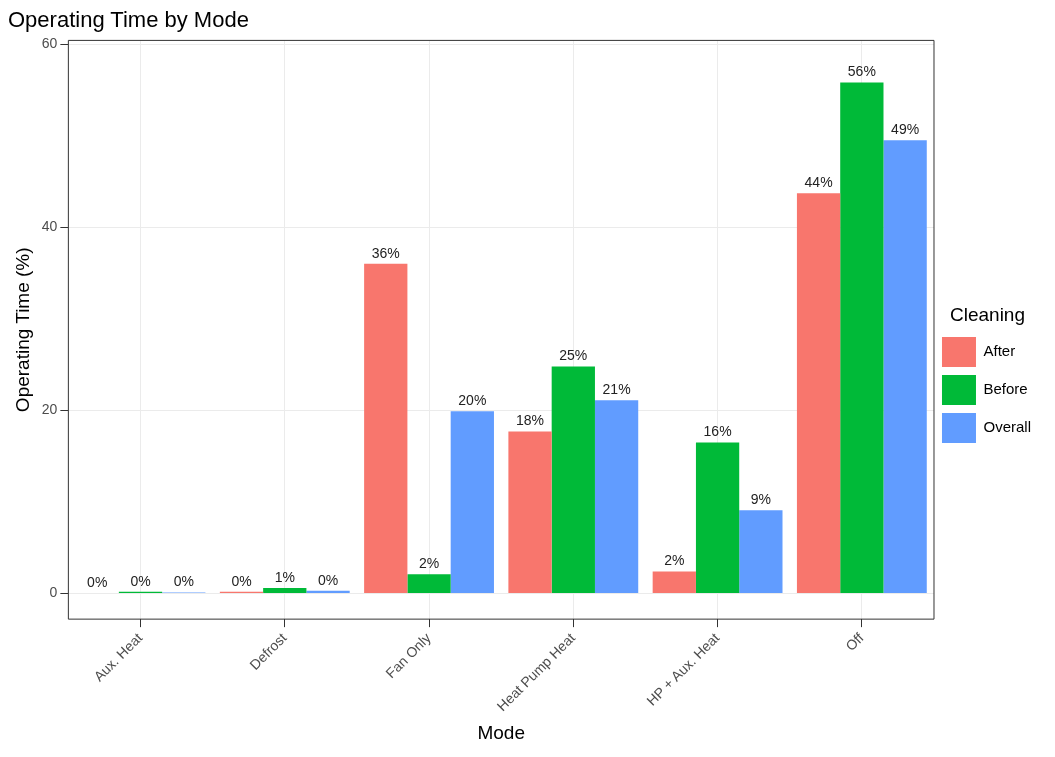 This screenshot has height=757, width=1055. I want to click on data-label: 36%, so click(385, 252).